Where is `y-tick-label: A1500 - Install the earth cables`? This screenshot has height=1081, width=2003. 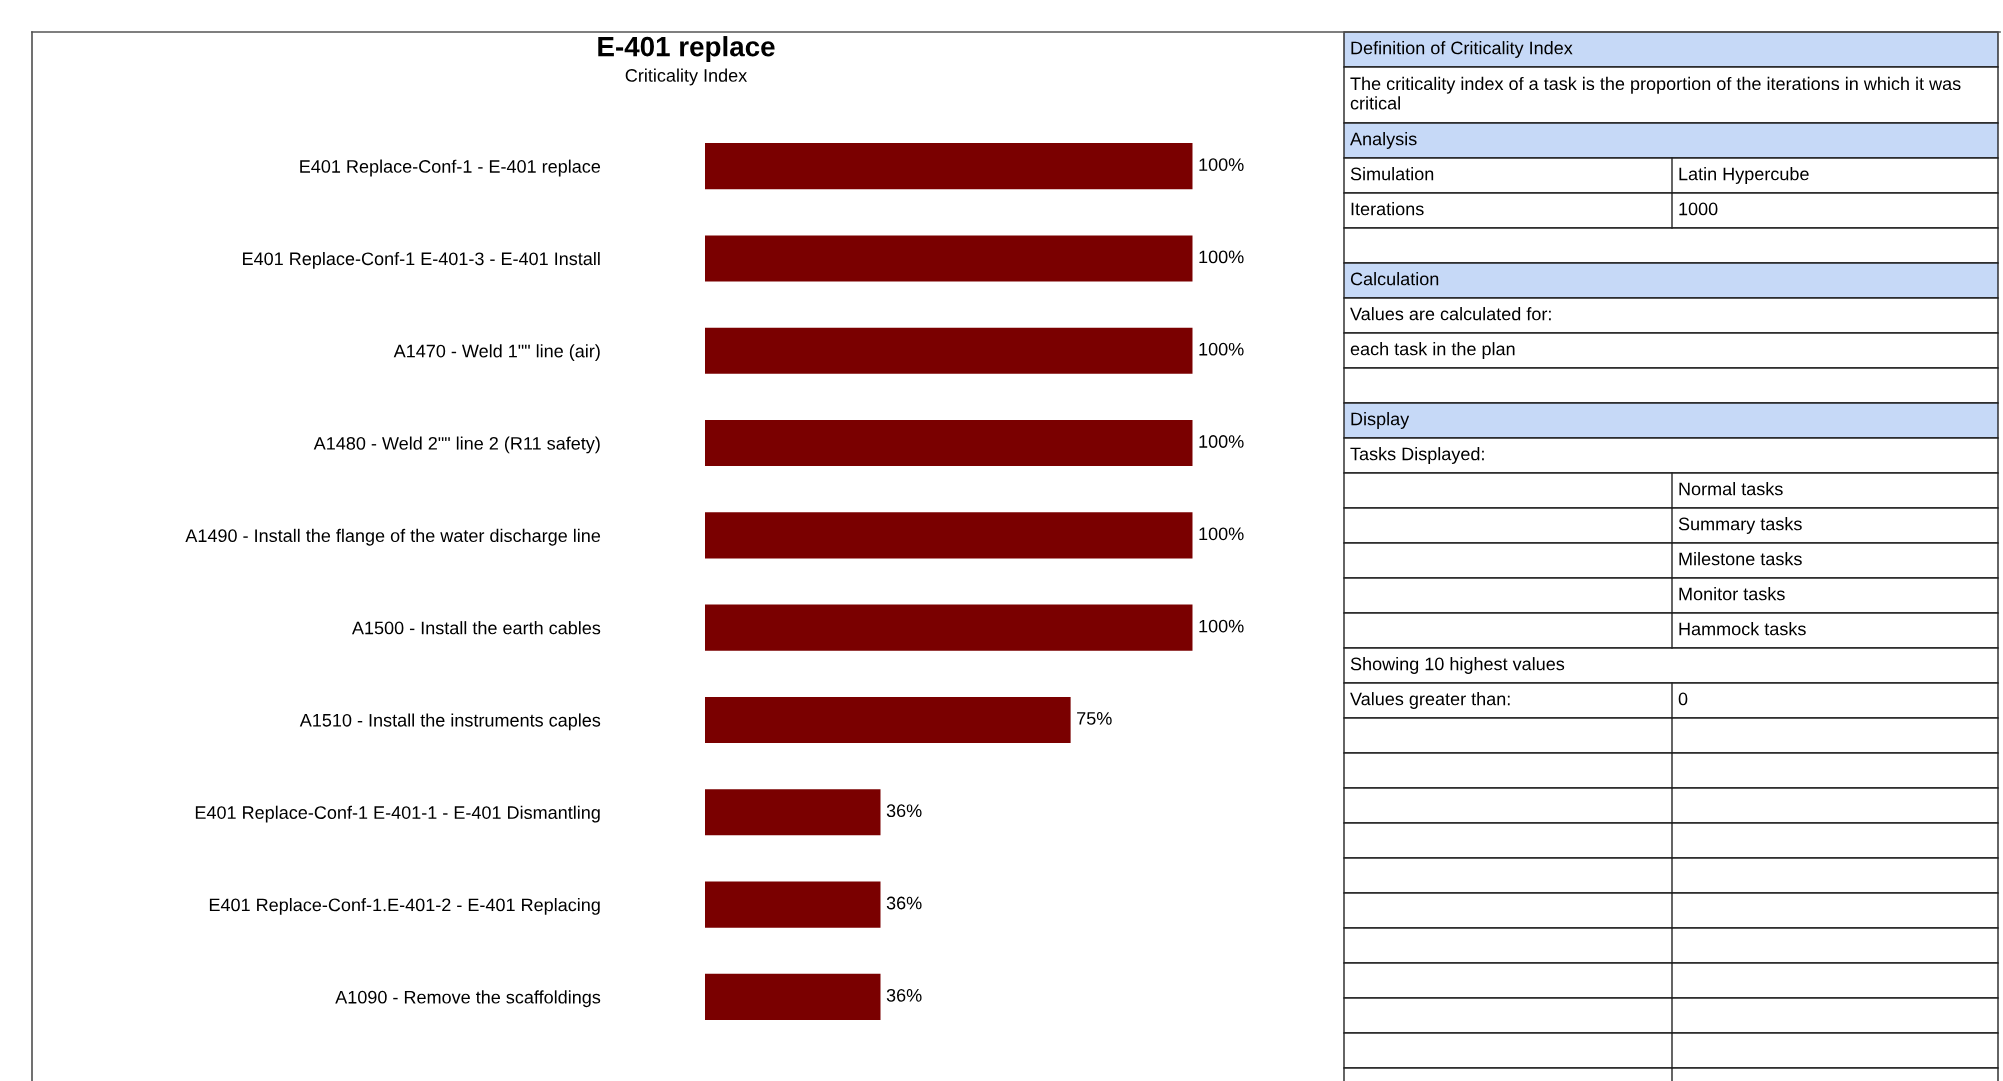 y-tick-label: A1500 - Install the earth cables is located at coordinates (476, 628).